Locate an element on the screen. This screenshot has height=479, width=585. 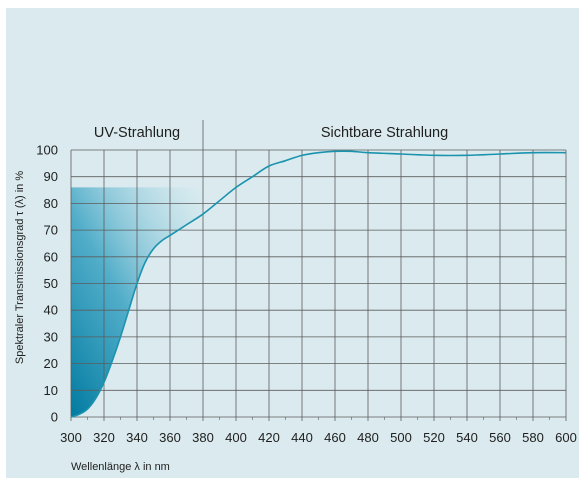
y-tick-label: 90 is located at coordinates (51, 176).